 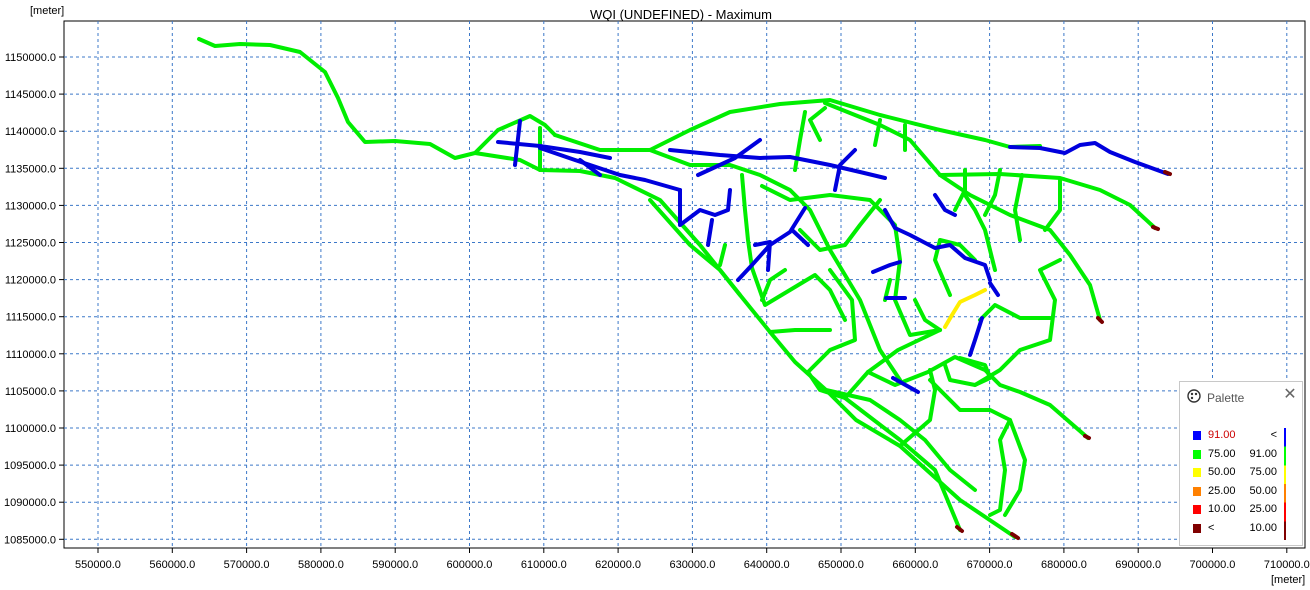 What do you see at coordinates (990, 565) in the screenshot?
I see `x-tick-label: 670000.0` at bounding box center [990, 565].